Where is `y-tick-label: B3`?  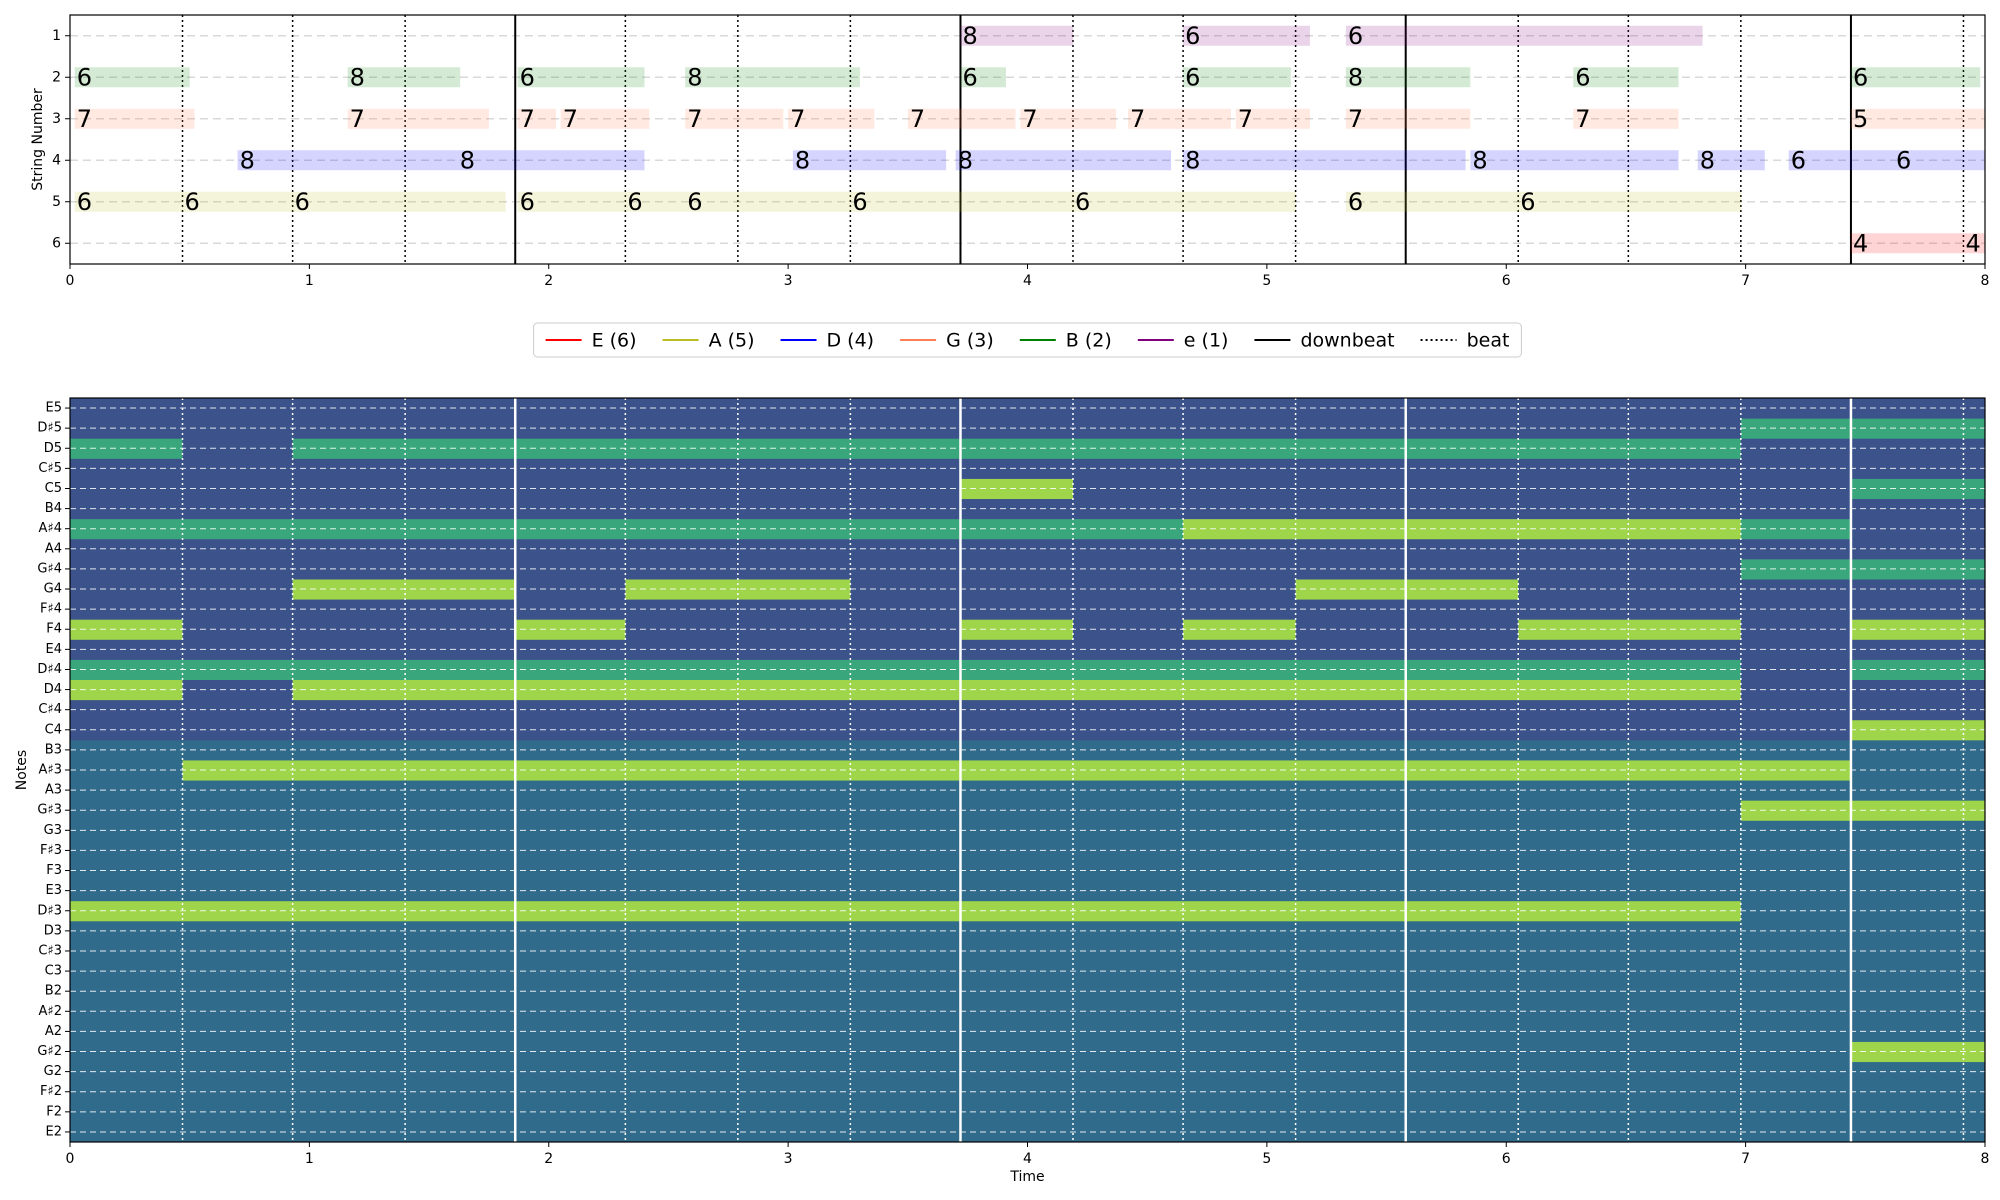 y-tick-label: B3 is located at coordinates (53, 749).